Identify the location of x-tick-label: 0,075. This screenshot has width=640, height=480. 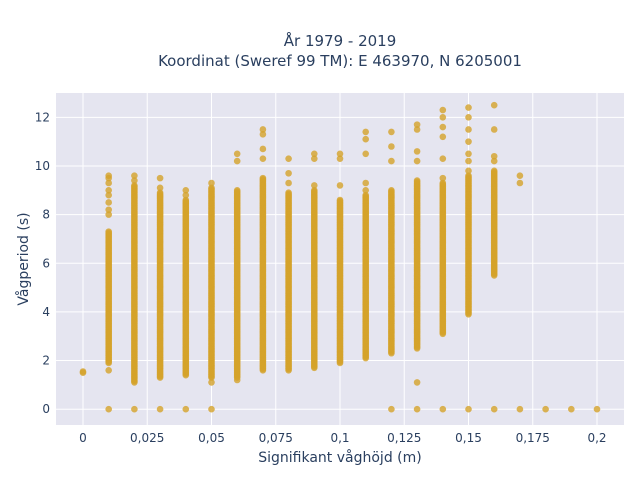
(276, 438).